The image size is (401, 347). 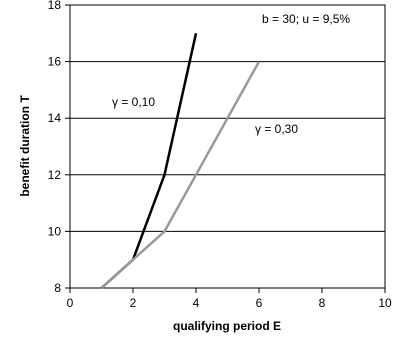 I want to click on x-tick-label: 8, so click(x=322, y=303).